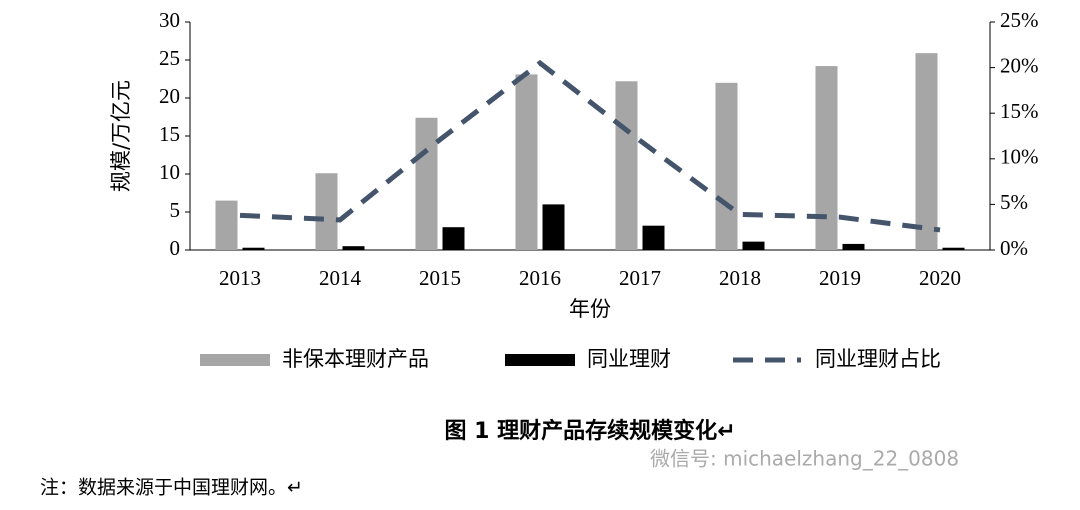  I want to click on legend-label: 同业理财占比, so click(878, 359).